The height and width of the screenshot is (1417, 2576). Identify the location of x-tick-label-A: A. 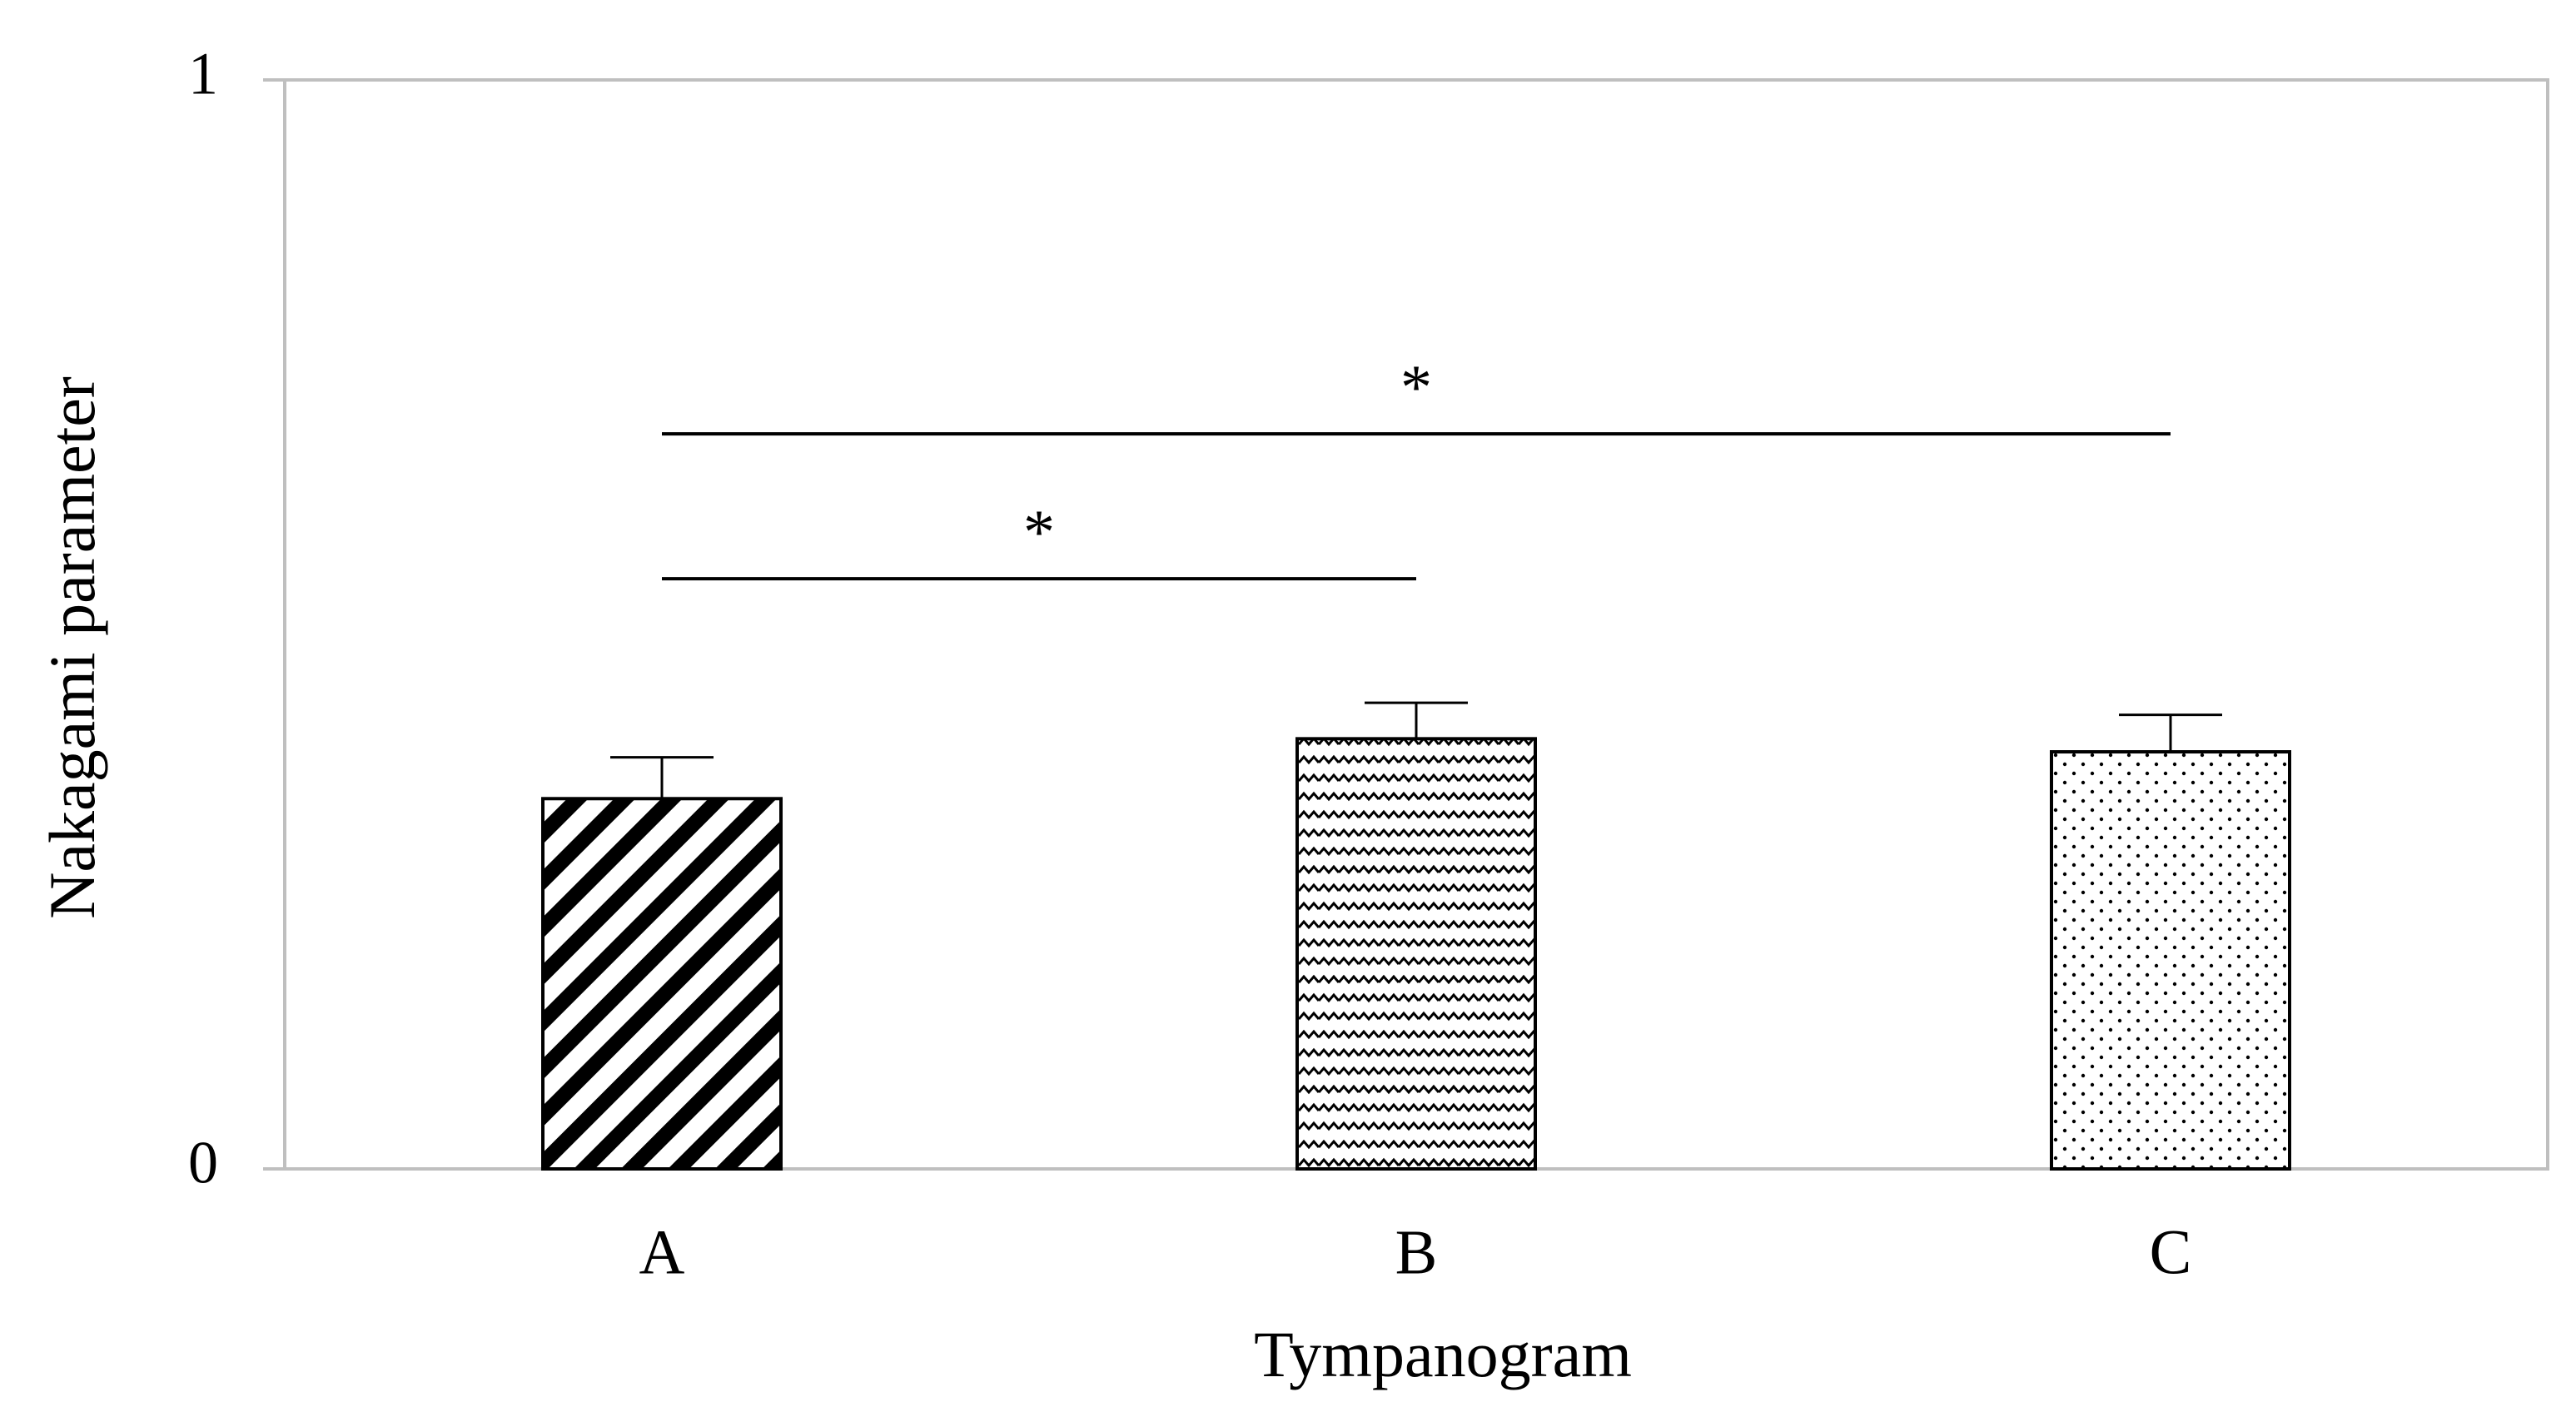
(662, 1252).